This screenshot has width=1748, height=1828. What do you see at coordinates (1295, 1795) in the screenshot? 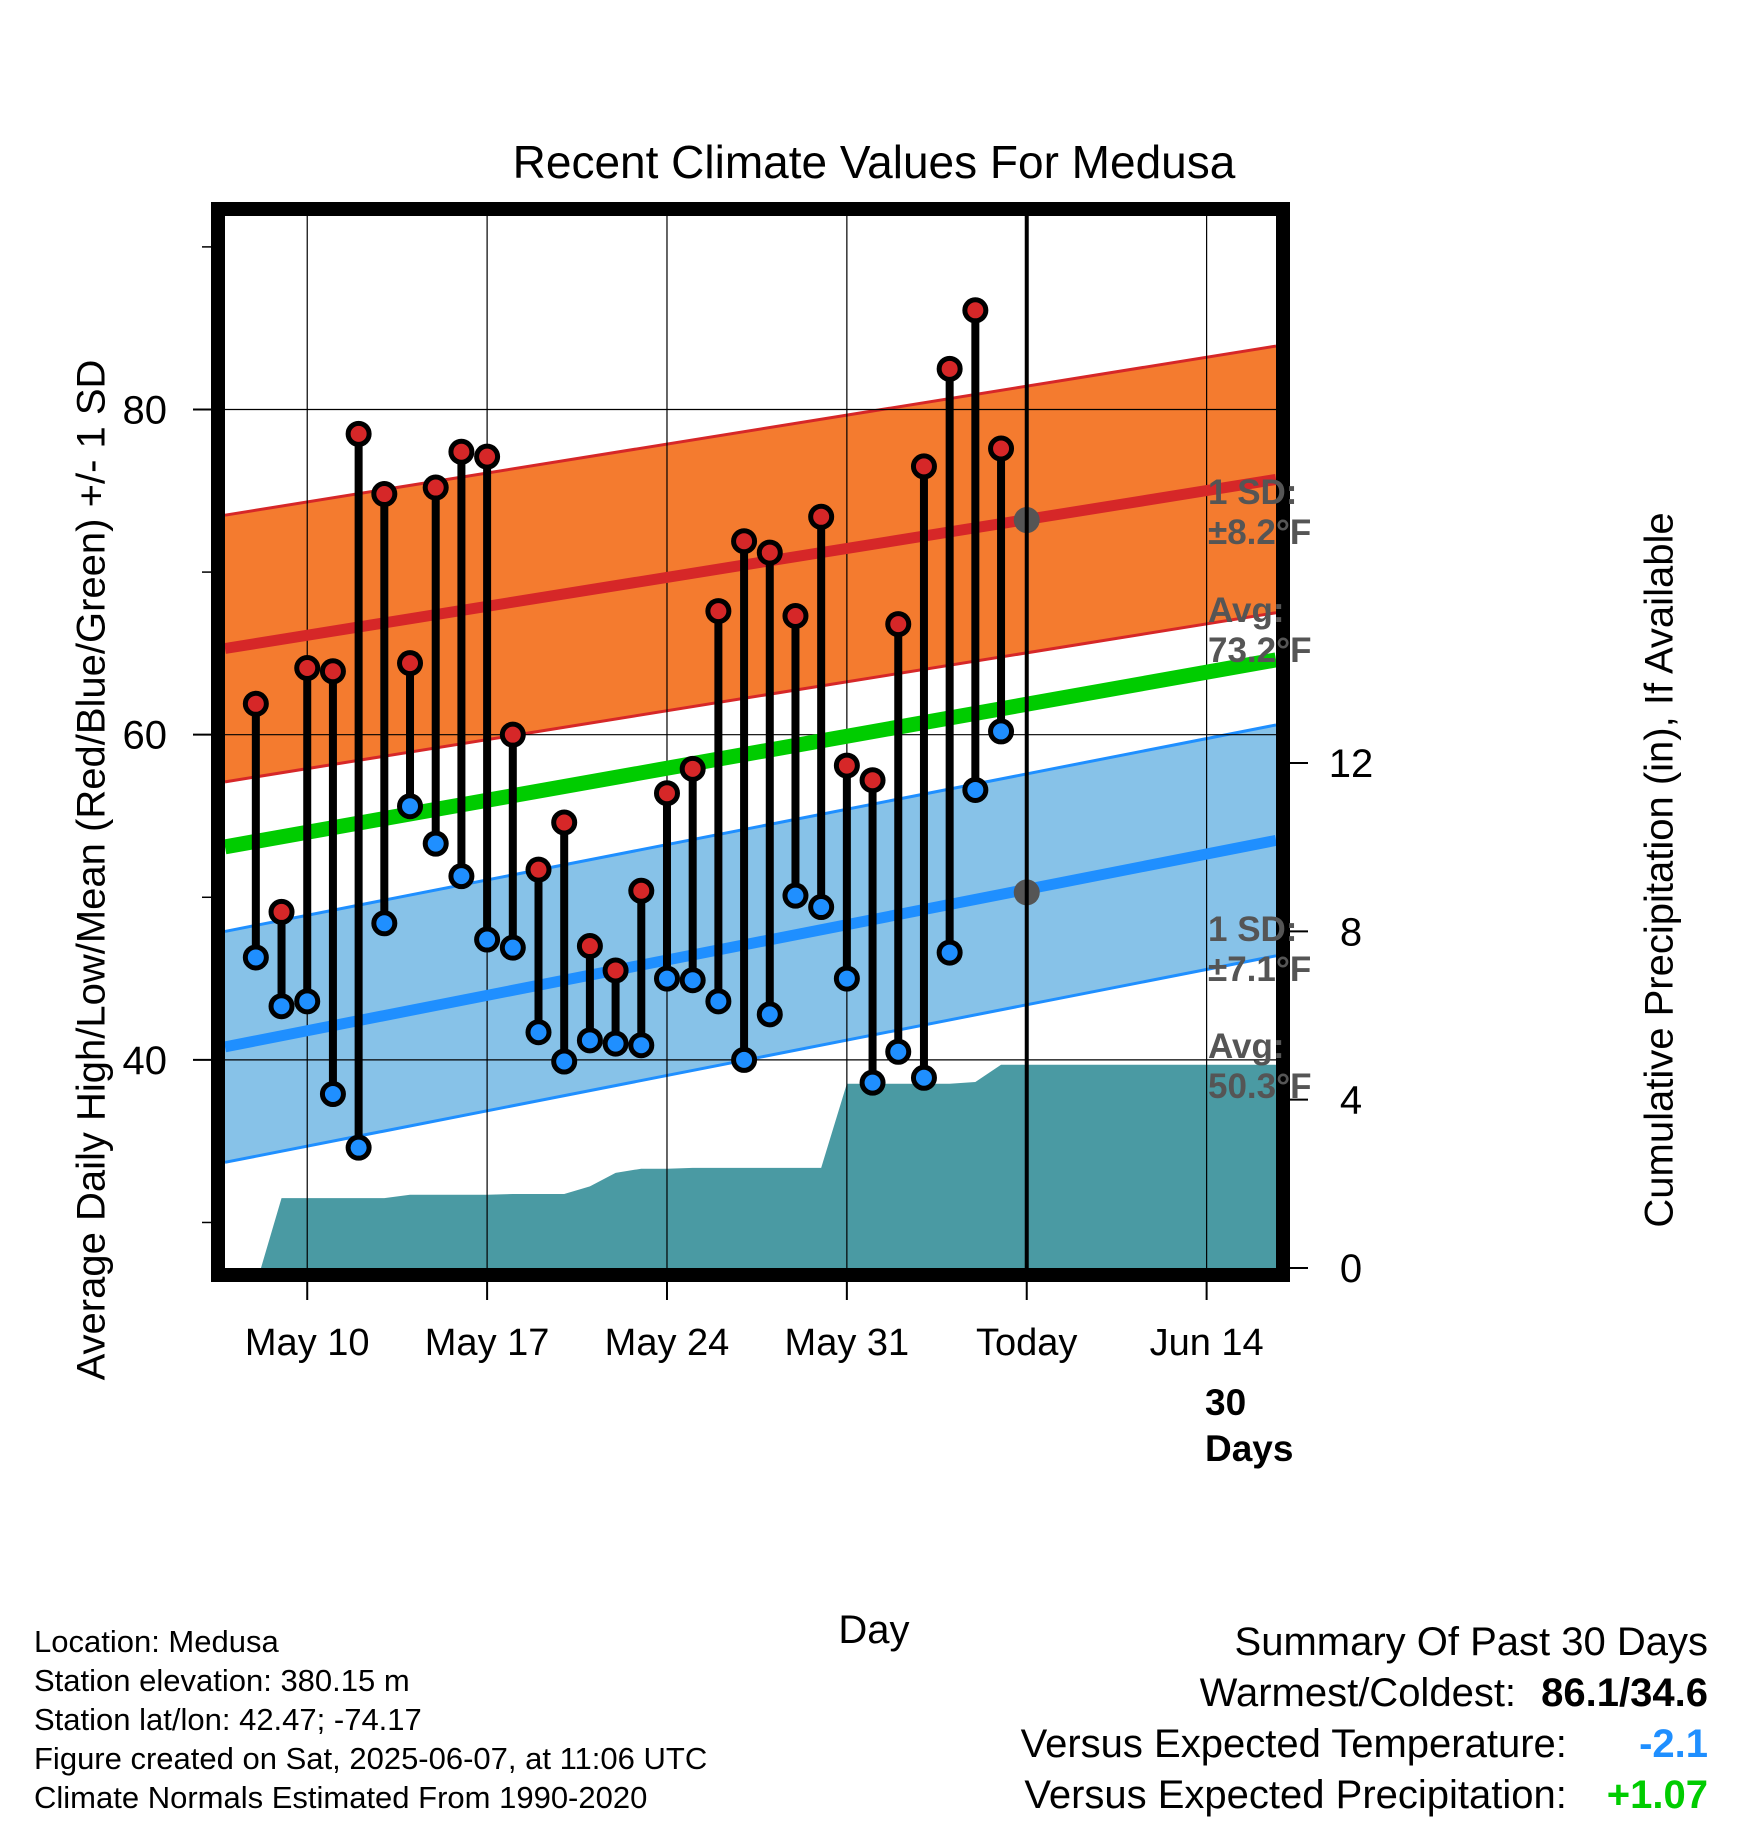
I see `precip-label: Versus Expected Precipitation:` at bounding box center [1295, 1795].